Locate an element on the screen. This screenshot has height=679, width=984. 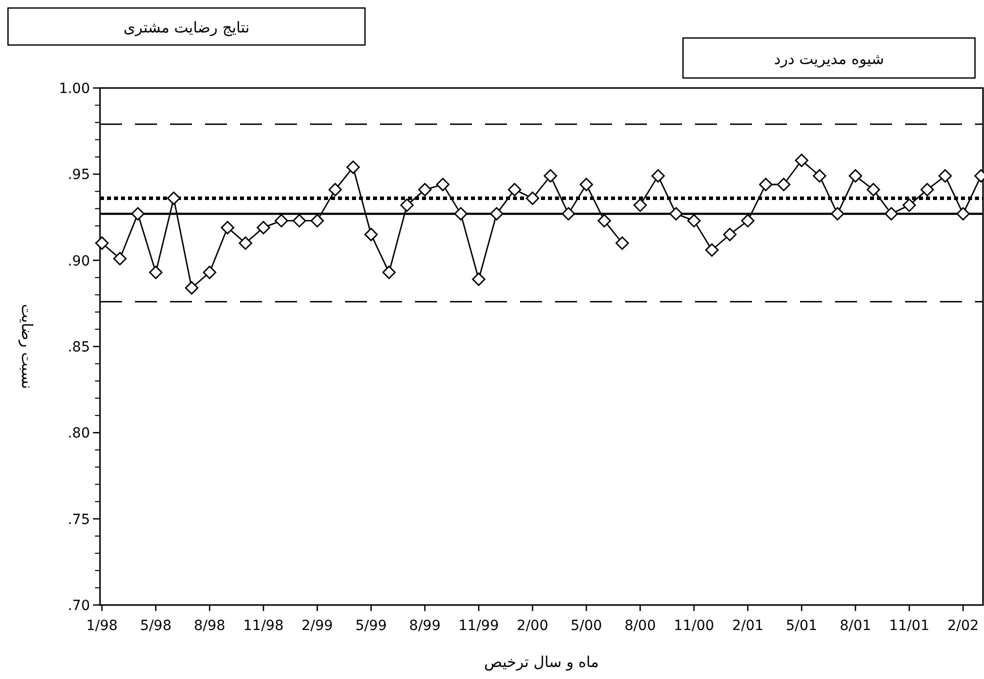
text: شیوه مدیریت درد is located at coordinates (829, 59).